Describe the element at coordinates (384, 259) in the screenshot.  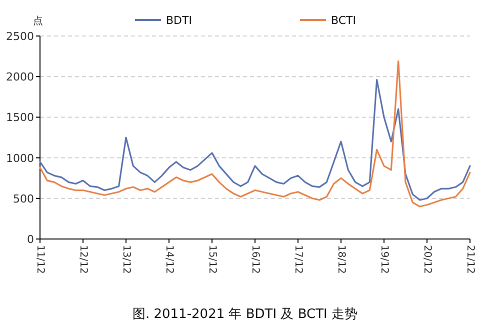
I see `x-tick-label: 19/12` at that location.